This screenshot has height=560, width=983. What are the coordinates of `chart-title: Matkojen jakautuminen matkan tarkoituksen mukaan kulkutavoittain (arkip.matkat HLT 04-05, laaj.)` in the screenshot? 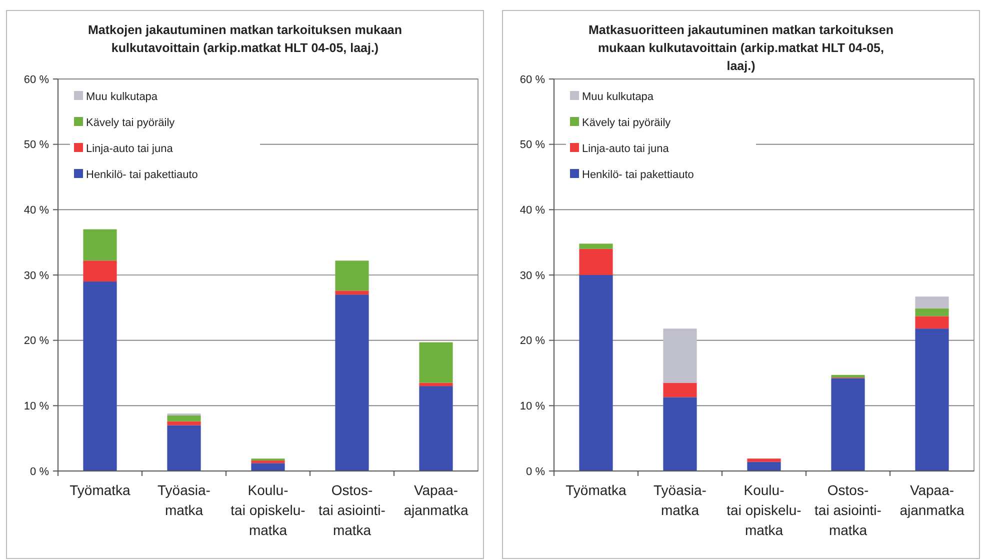 It's located at (245, 39).